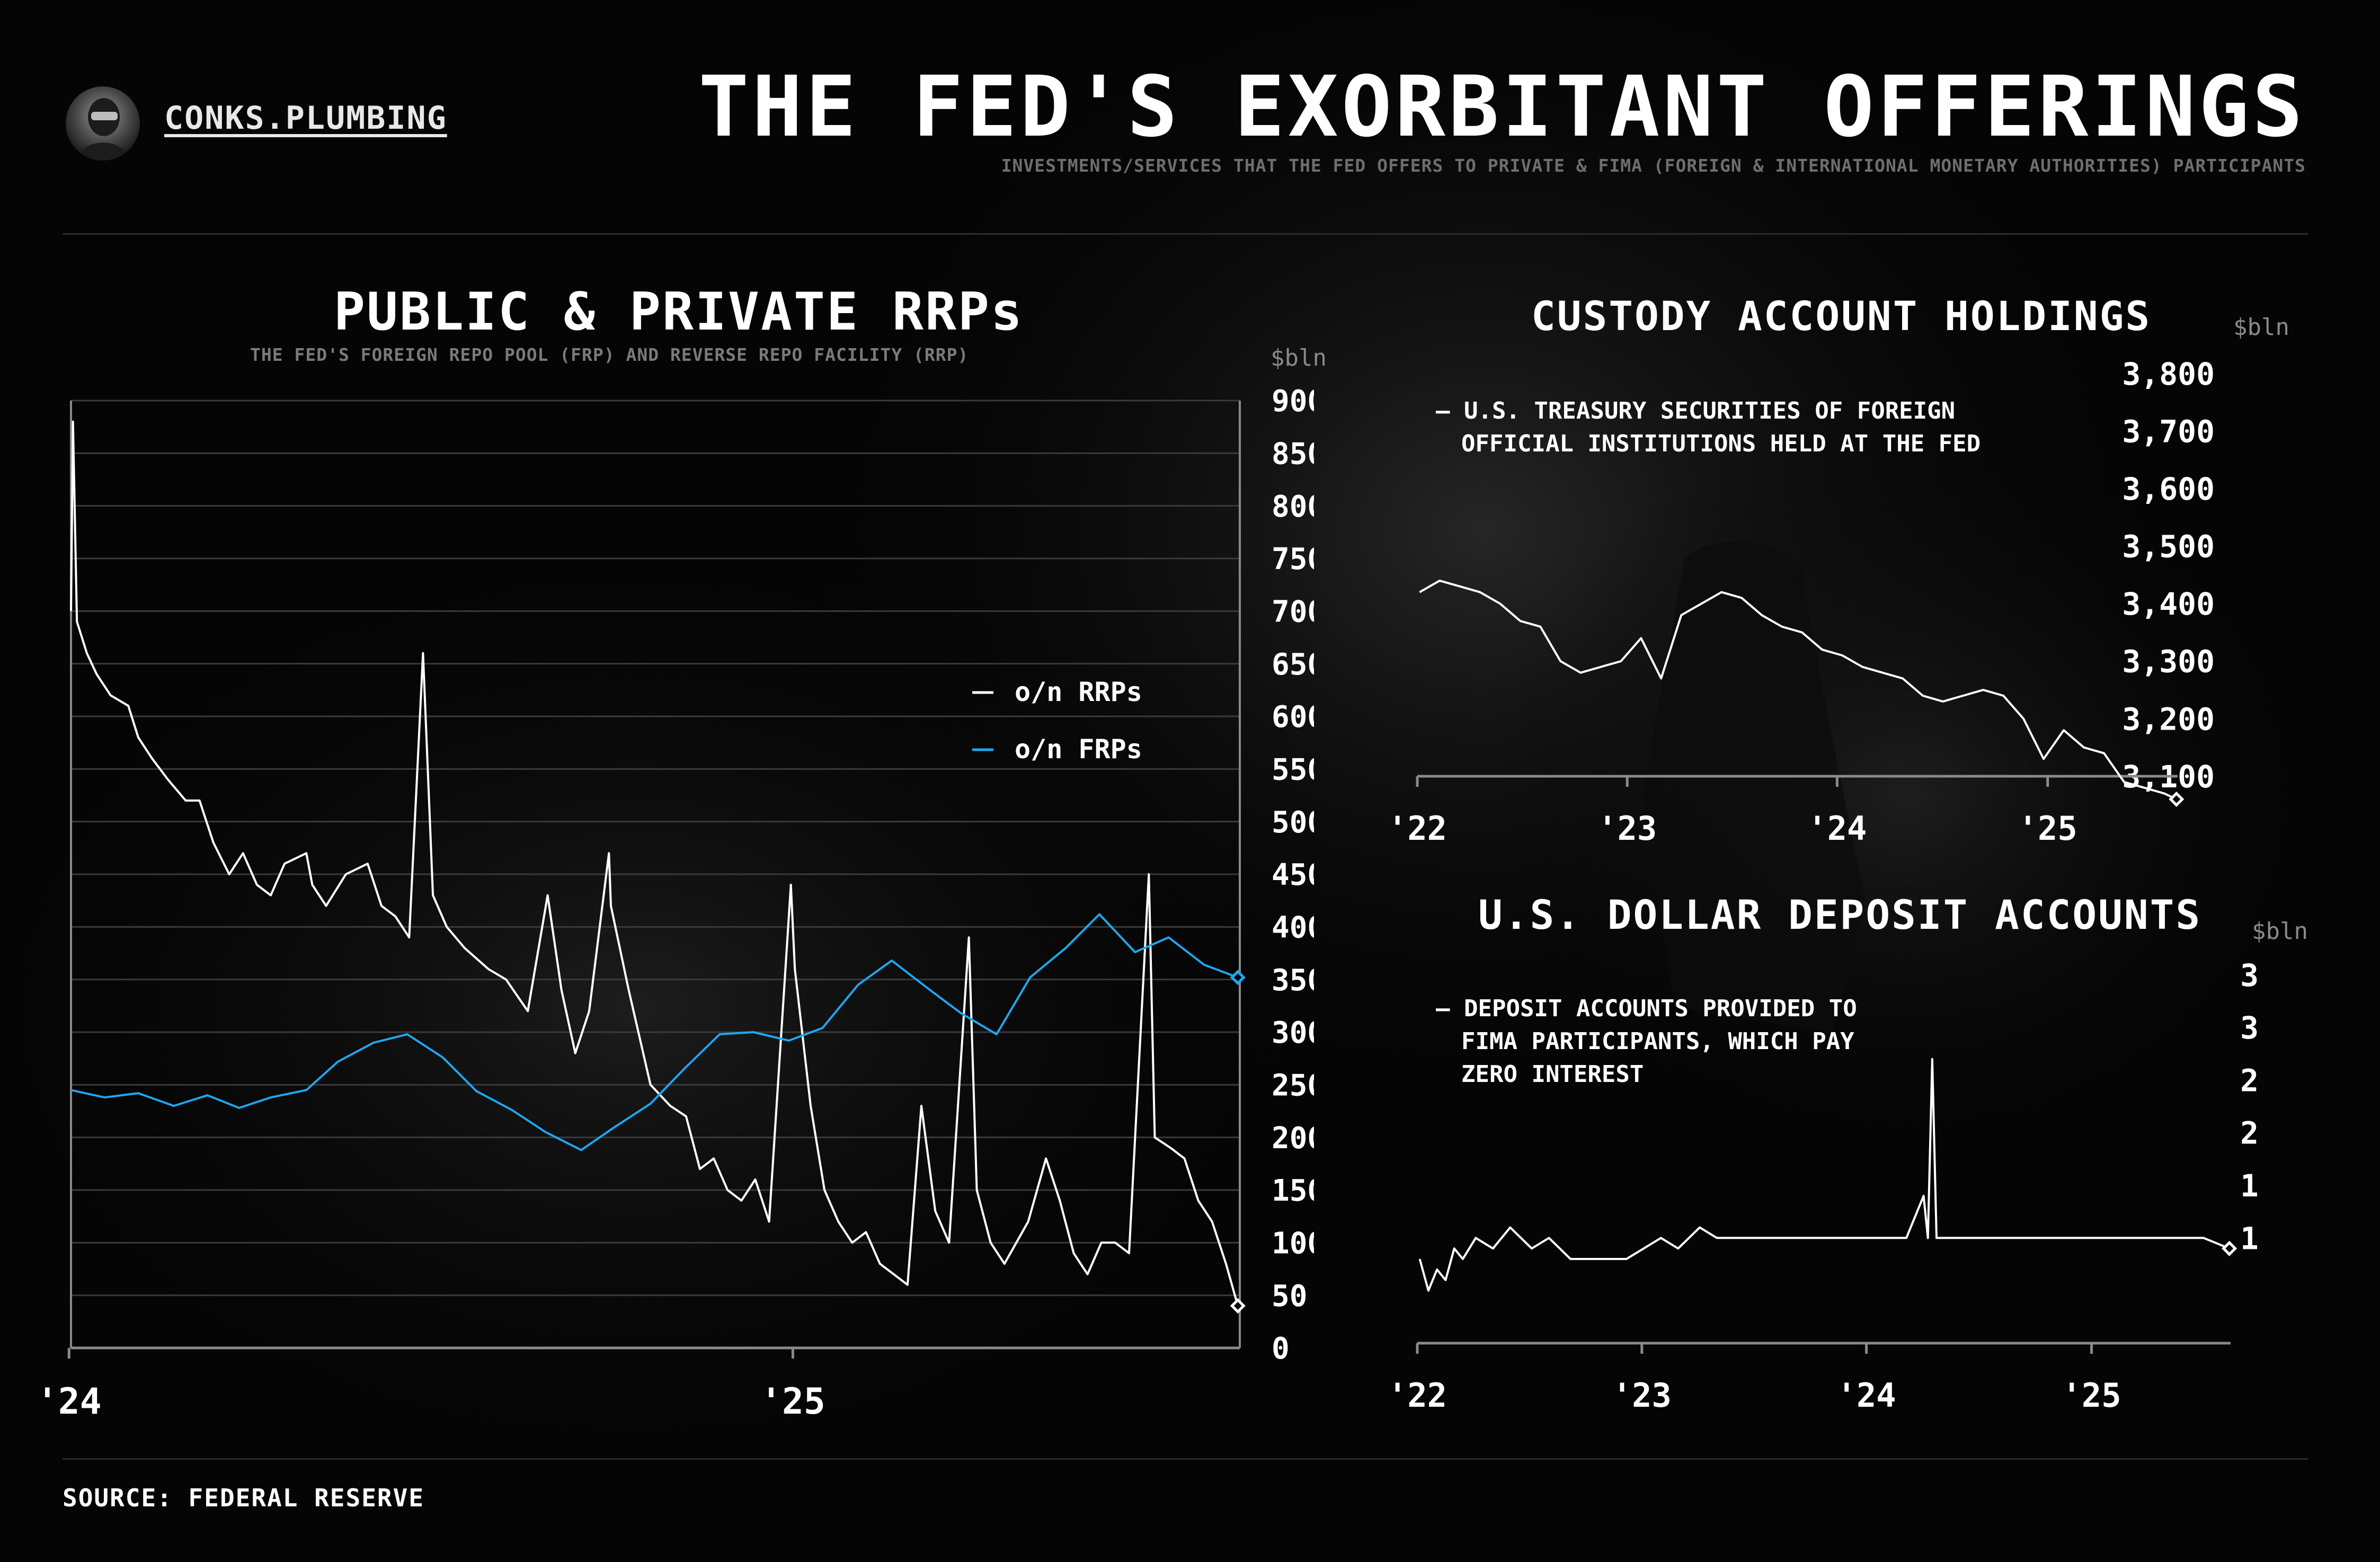  What do you see at coordinates (244, 1498) in the screenshot?
I see `source-note: SOURCE: FEDERAL RESERVE` at bounding box center [244, 1498].